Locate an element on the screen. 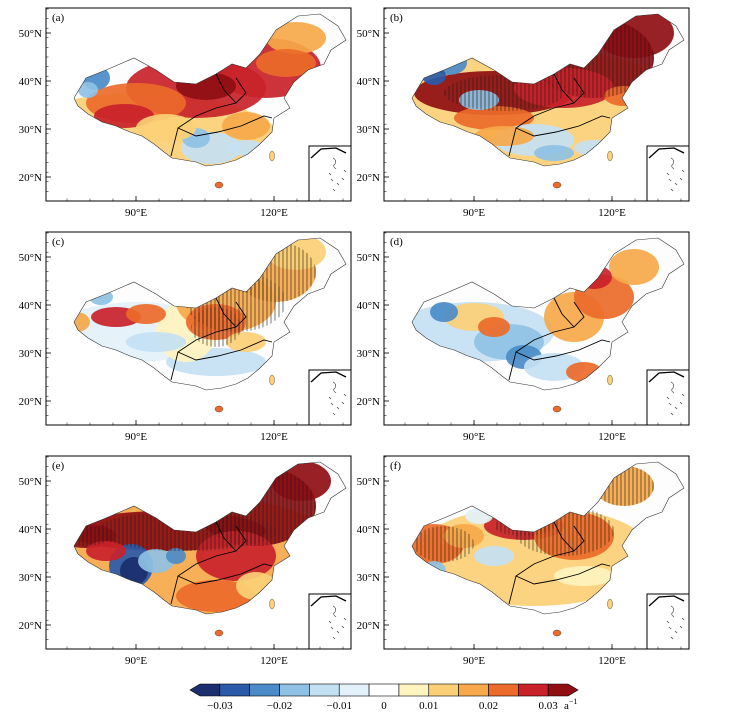 The image size is (738, 716). colorbar-tick-label: 0.01 is located at coordinates (428, 706).